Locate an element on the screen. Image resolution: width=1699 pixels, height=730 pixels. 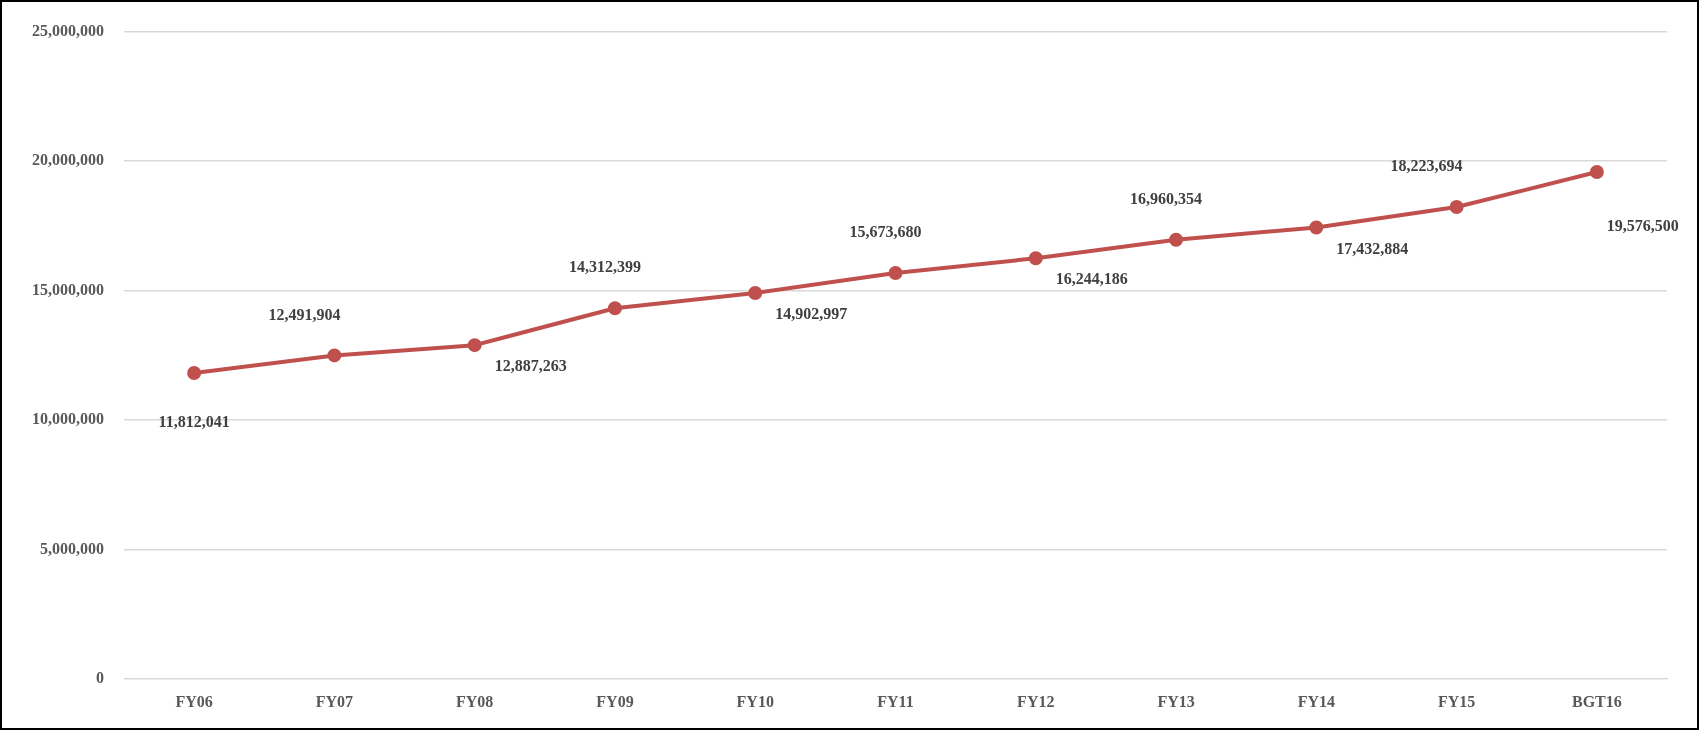
y-tick-label: 5,000,000 is located at coordinates (72, 548).